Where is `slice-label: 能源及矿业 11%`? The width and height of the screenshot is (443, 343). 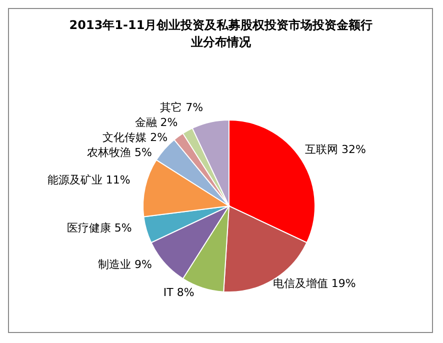
slice-label: 能源及矿业 11% is located at coordinates (88, 180).